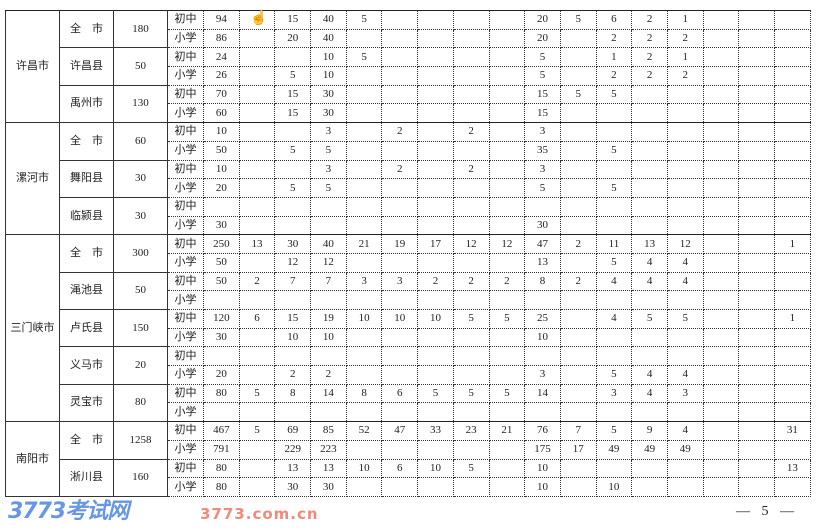  Describe the element at coordinates (221, 76) in the screenshot. I see `value-cell: 26` at that location.